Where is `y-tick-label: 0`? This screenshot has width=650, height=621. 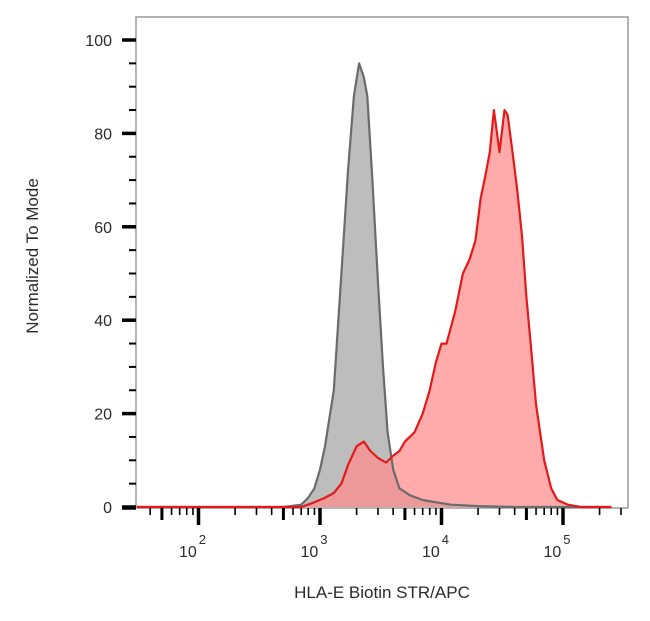 y-tick-label: 0 is located at coordinates (107, 508).